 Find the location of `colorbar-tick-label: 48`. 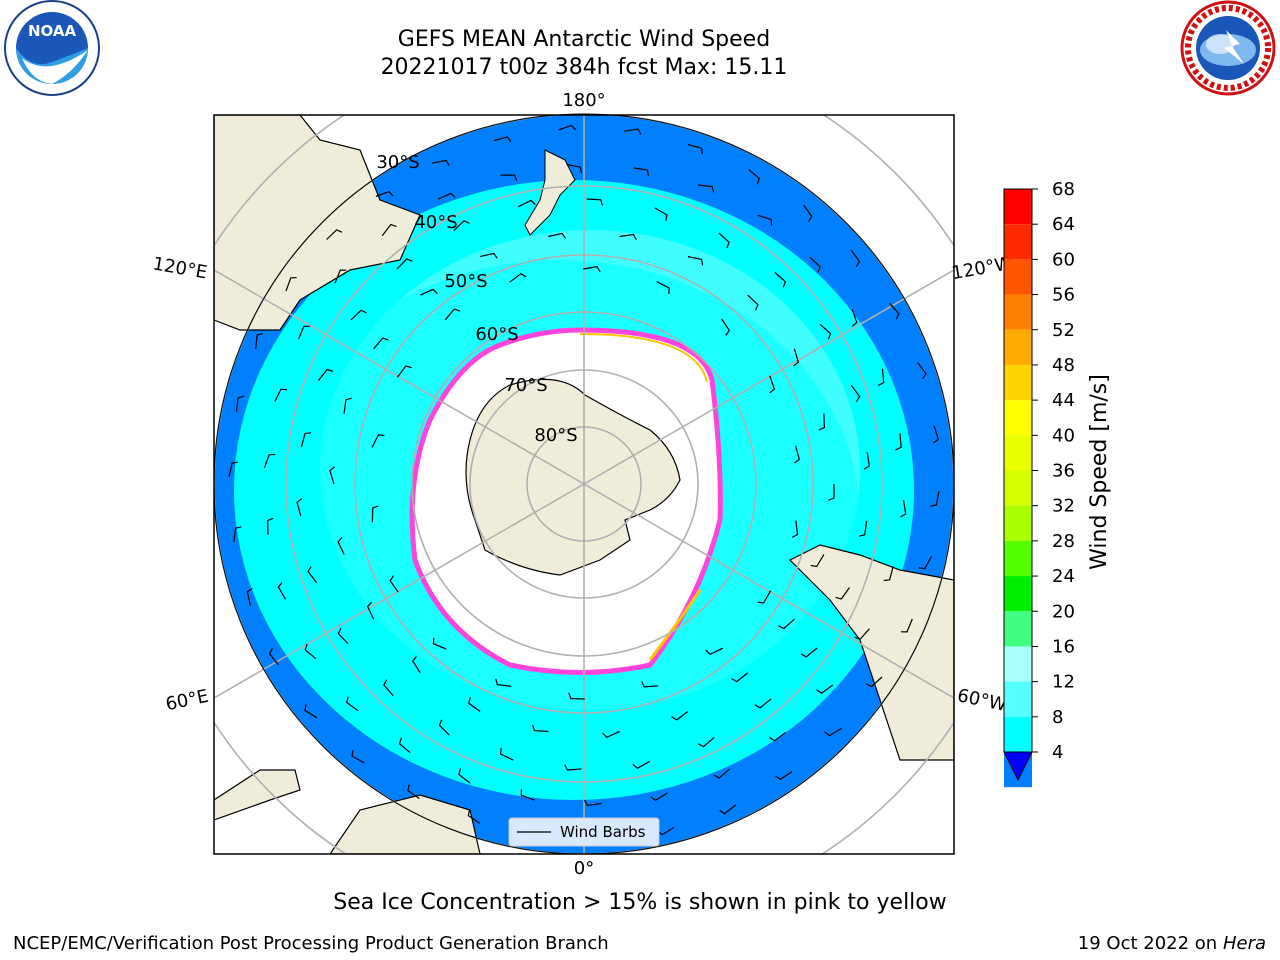

colorbar-tick-label: 48 is located at coordinates (1063, 365).